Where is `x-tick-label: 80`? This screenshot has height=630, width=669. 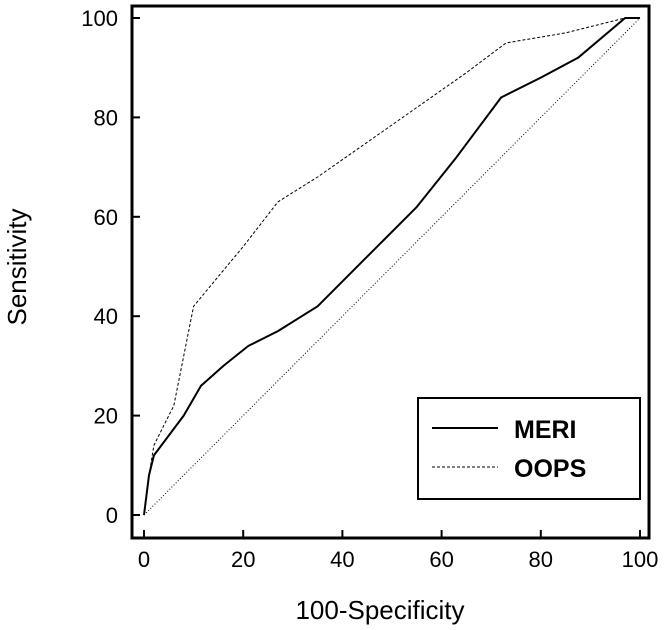
x-tick-label: 80 is located at coordinates (541, 559).